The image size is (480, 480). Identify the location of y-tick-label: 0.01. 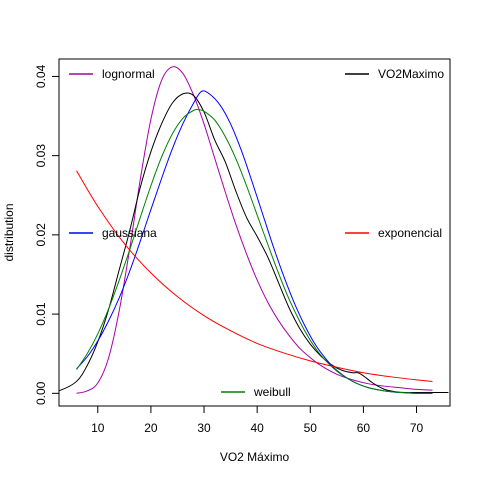
(41, 314).